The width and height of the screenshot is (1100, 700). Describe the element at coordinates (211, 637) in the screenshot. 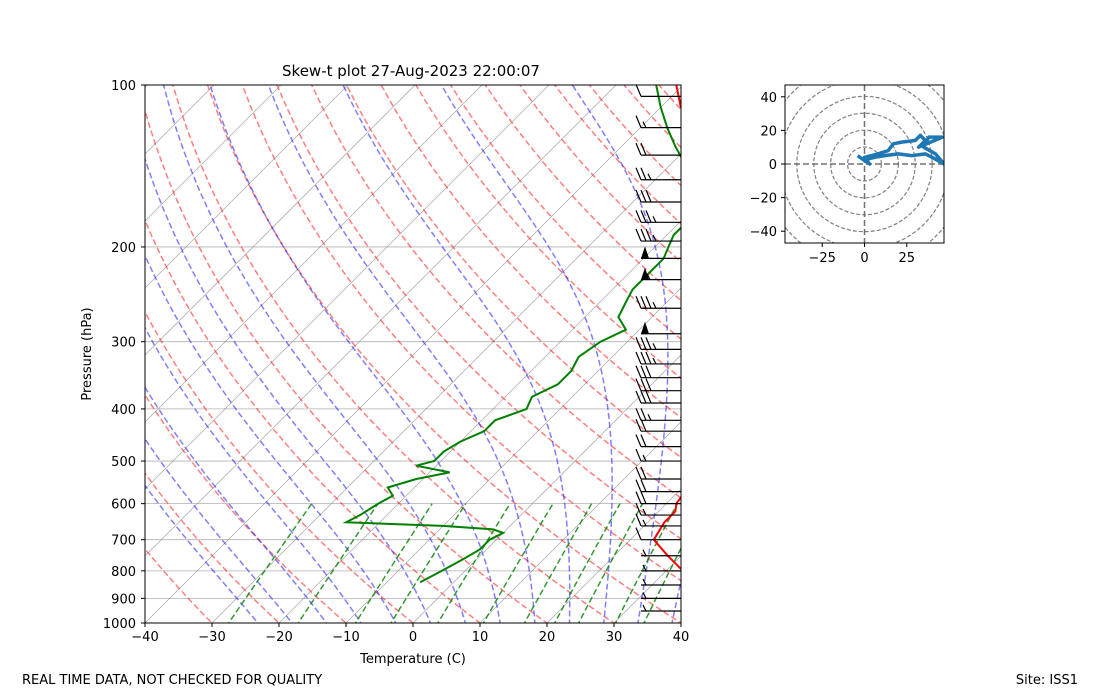

I see `x-tick-label: −30` at that location.